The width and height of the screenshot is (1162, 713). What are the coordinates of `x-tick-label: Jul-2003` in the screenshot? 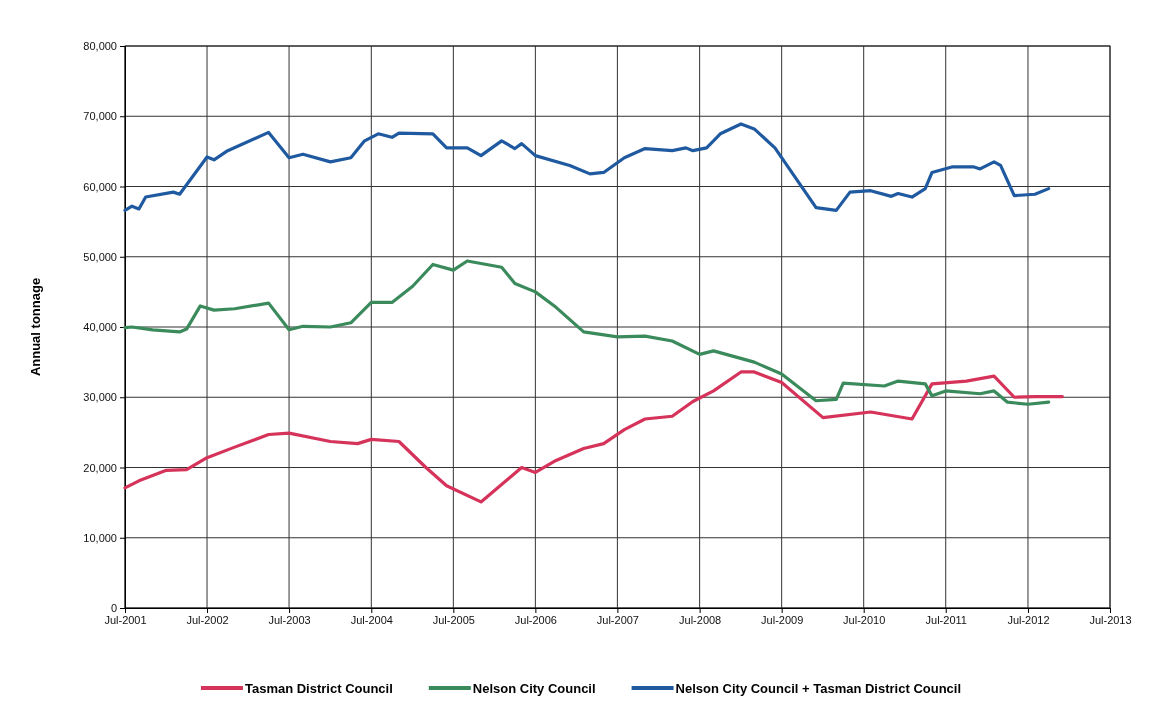 It's located at (289, 619).